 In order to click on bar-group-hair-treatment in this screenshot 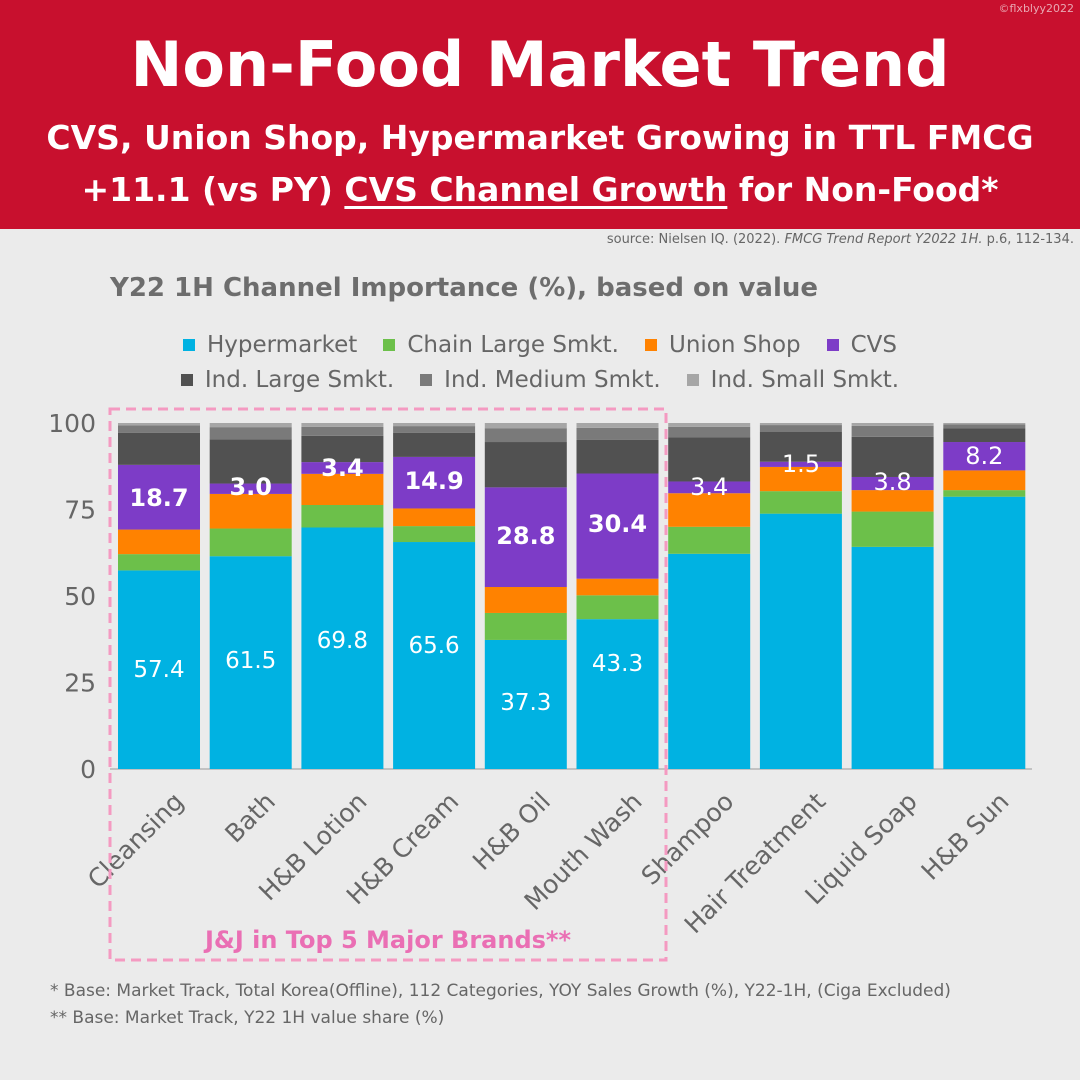, I will do `click(800, 596)`.